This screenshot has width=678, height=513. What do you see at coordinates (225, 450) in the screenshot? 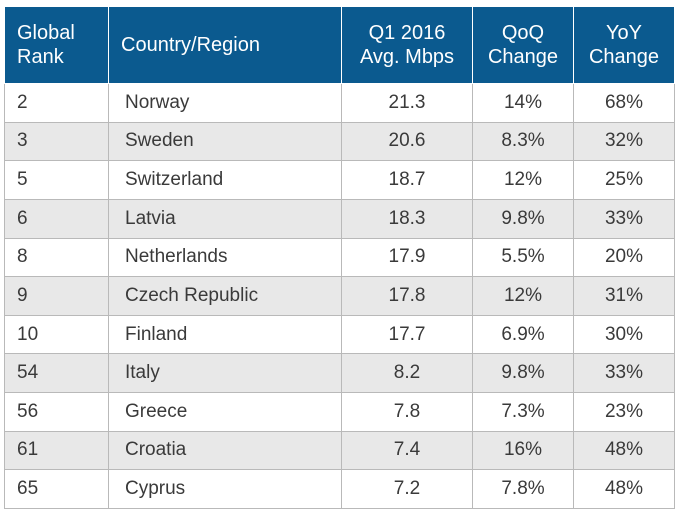
I see `country-cell: Croatia` at bounding box center [225, 450].